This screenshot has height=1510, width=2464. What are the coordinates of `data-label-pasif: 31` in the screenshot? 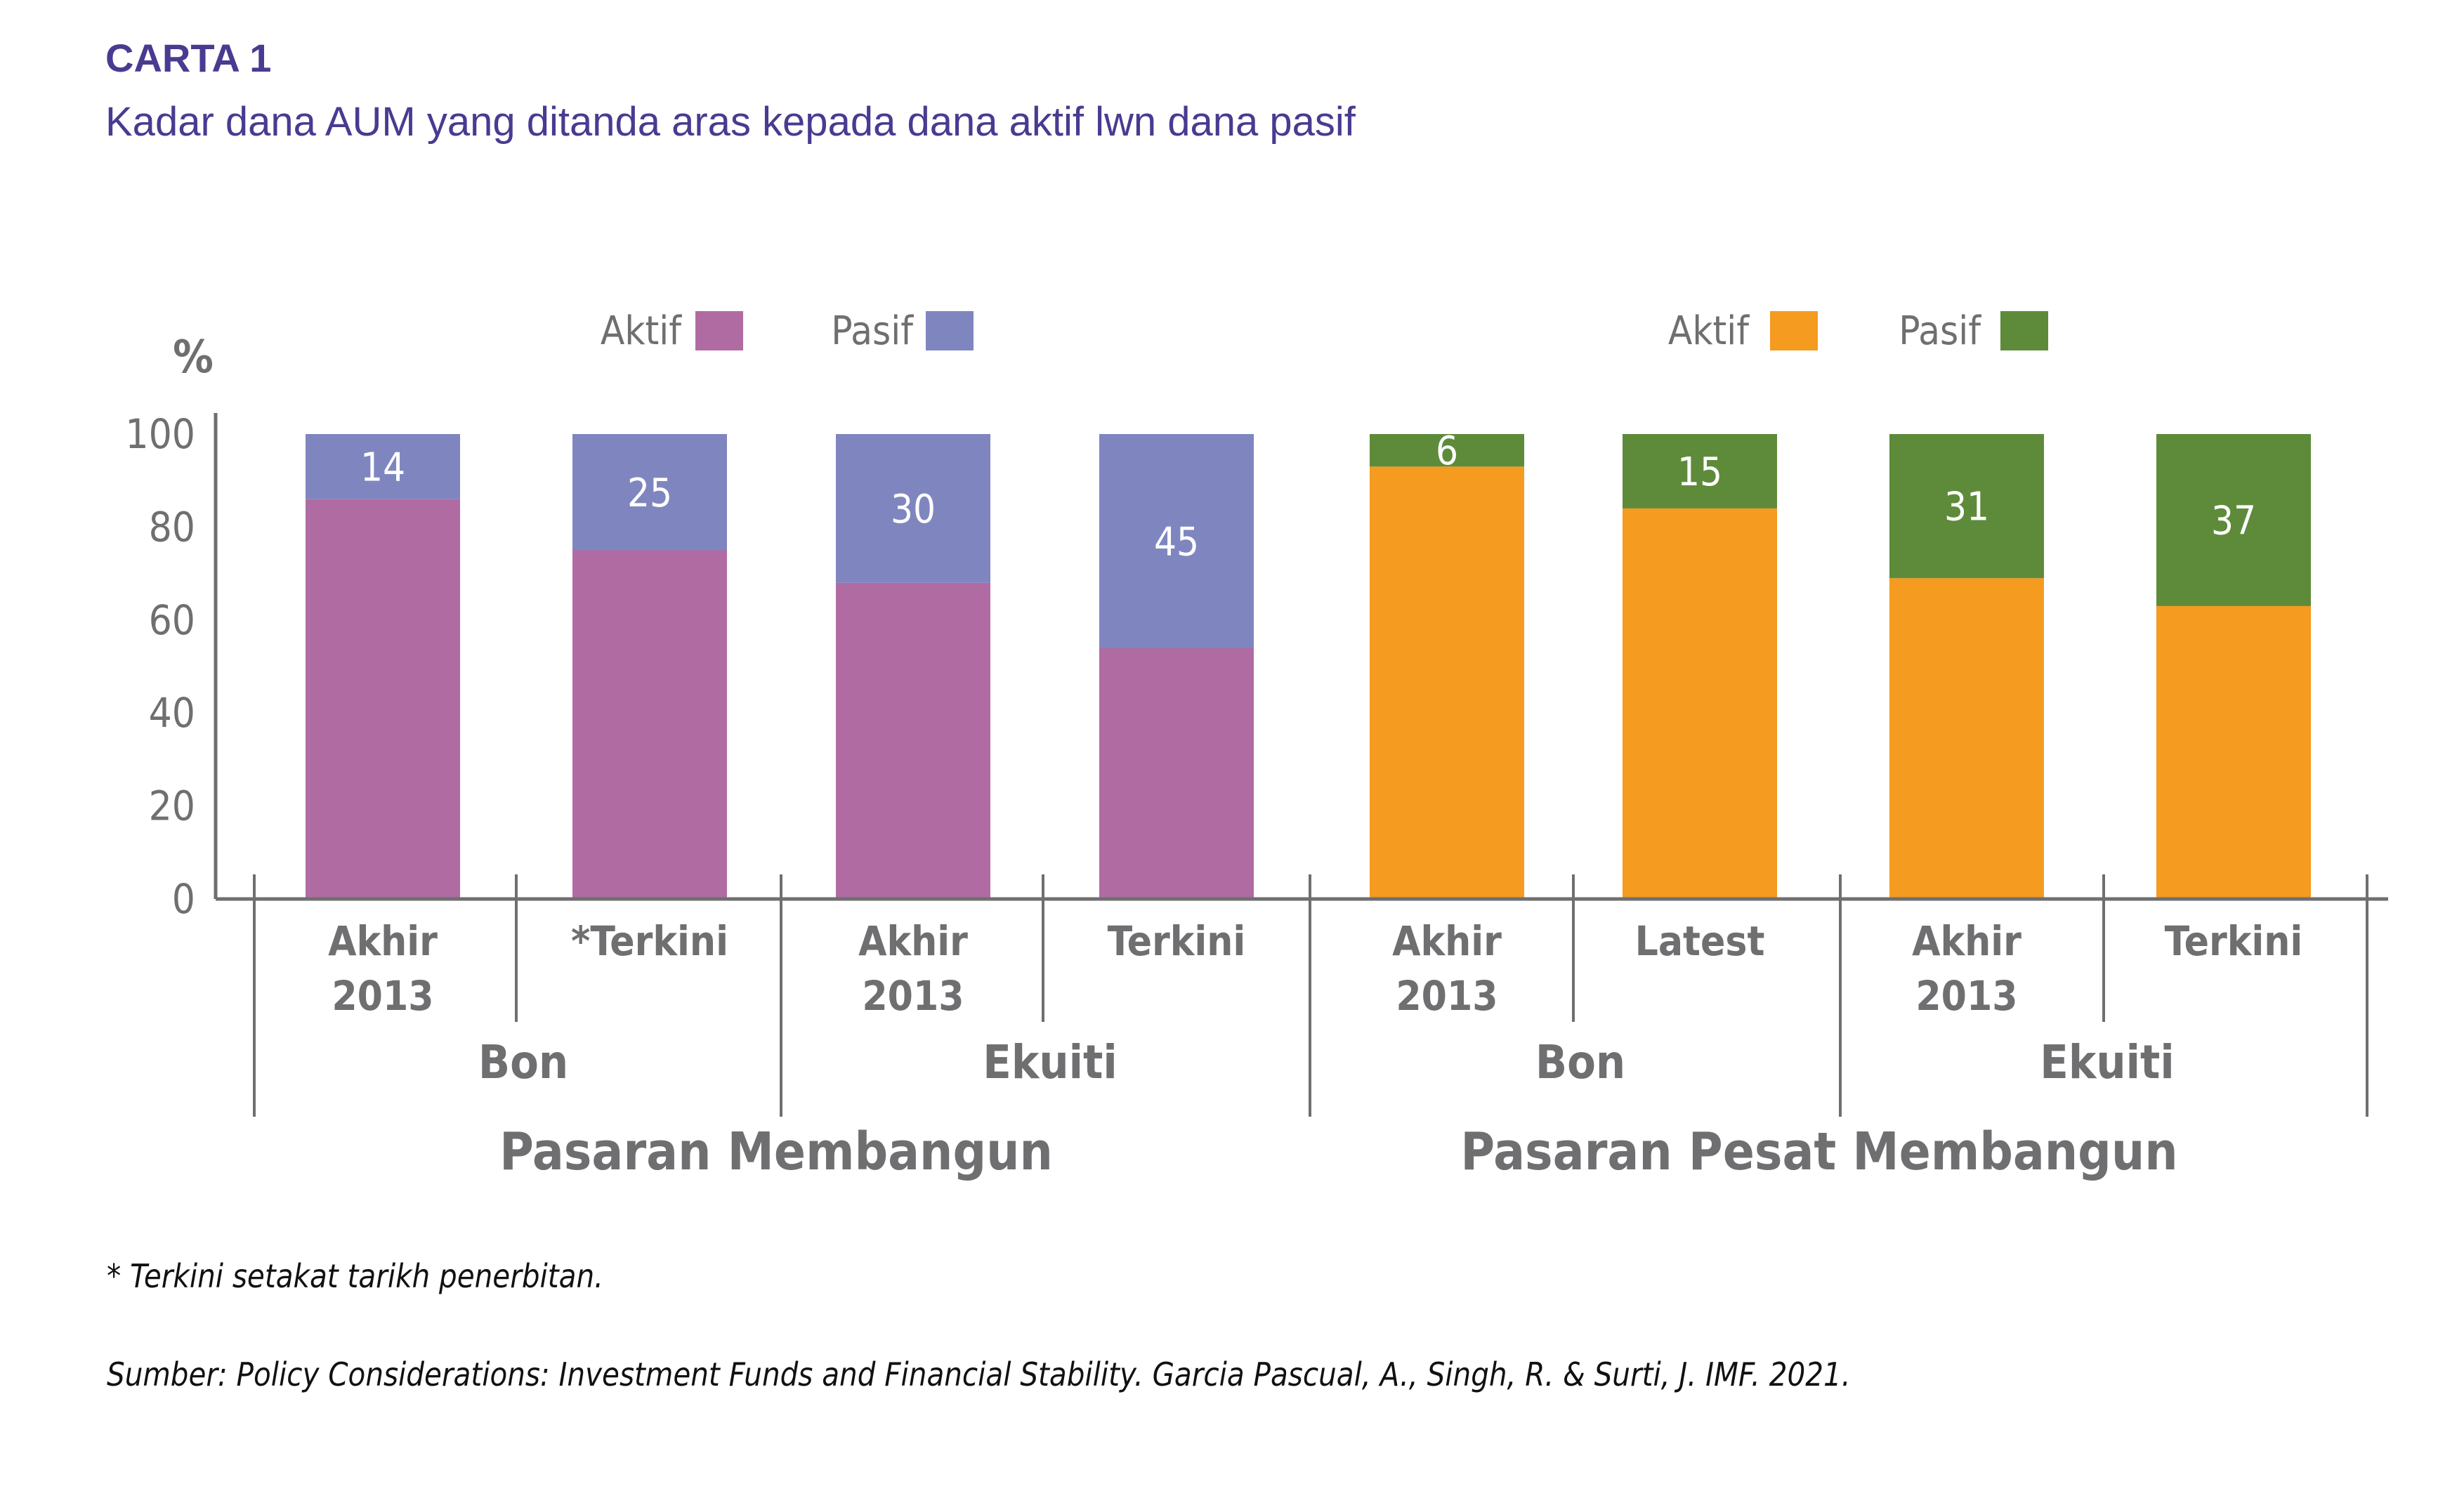 It's located at (1966, 507).